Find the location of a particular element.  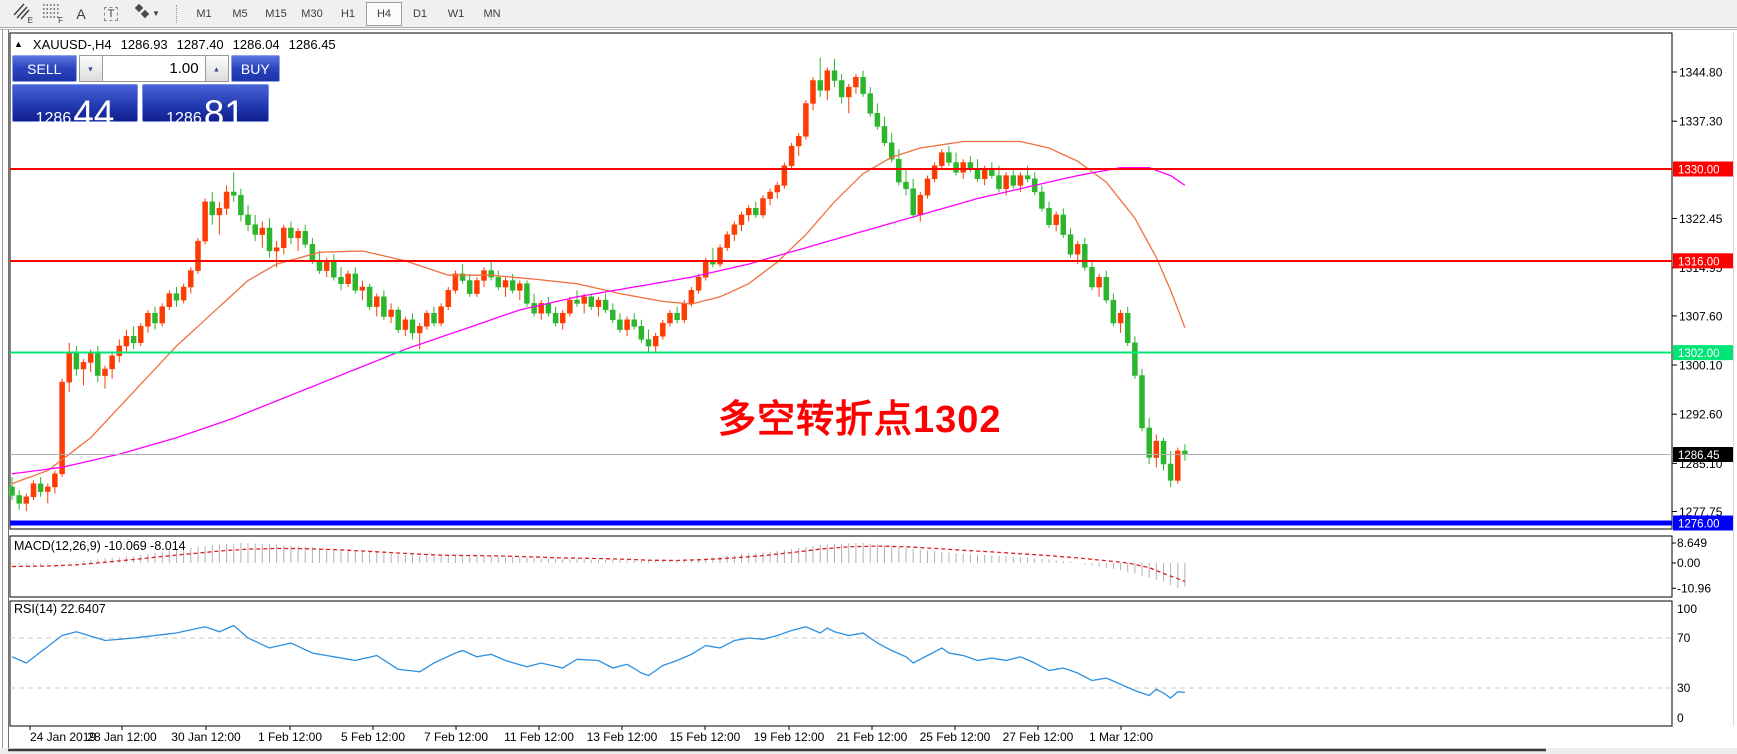

one-click-trading-panel: SELL ▼ ▲ BUY 1286 44 1286 81 is located at coordinates (146, 93).